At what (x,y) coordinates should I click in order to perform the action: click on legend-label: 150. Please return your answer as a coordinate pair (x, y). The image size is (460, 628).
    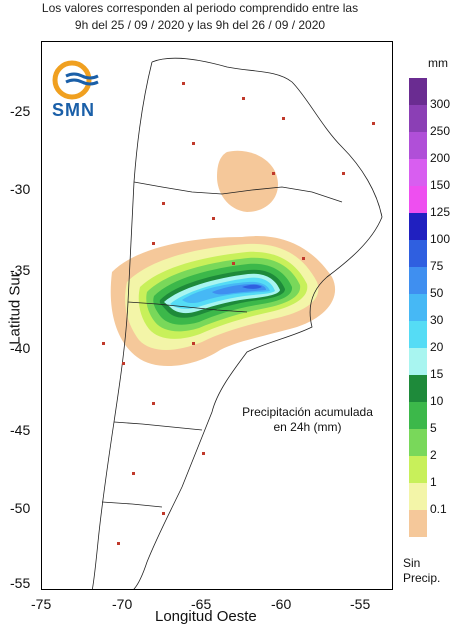
    Looking at the image, I should click on (440, 185).